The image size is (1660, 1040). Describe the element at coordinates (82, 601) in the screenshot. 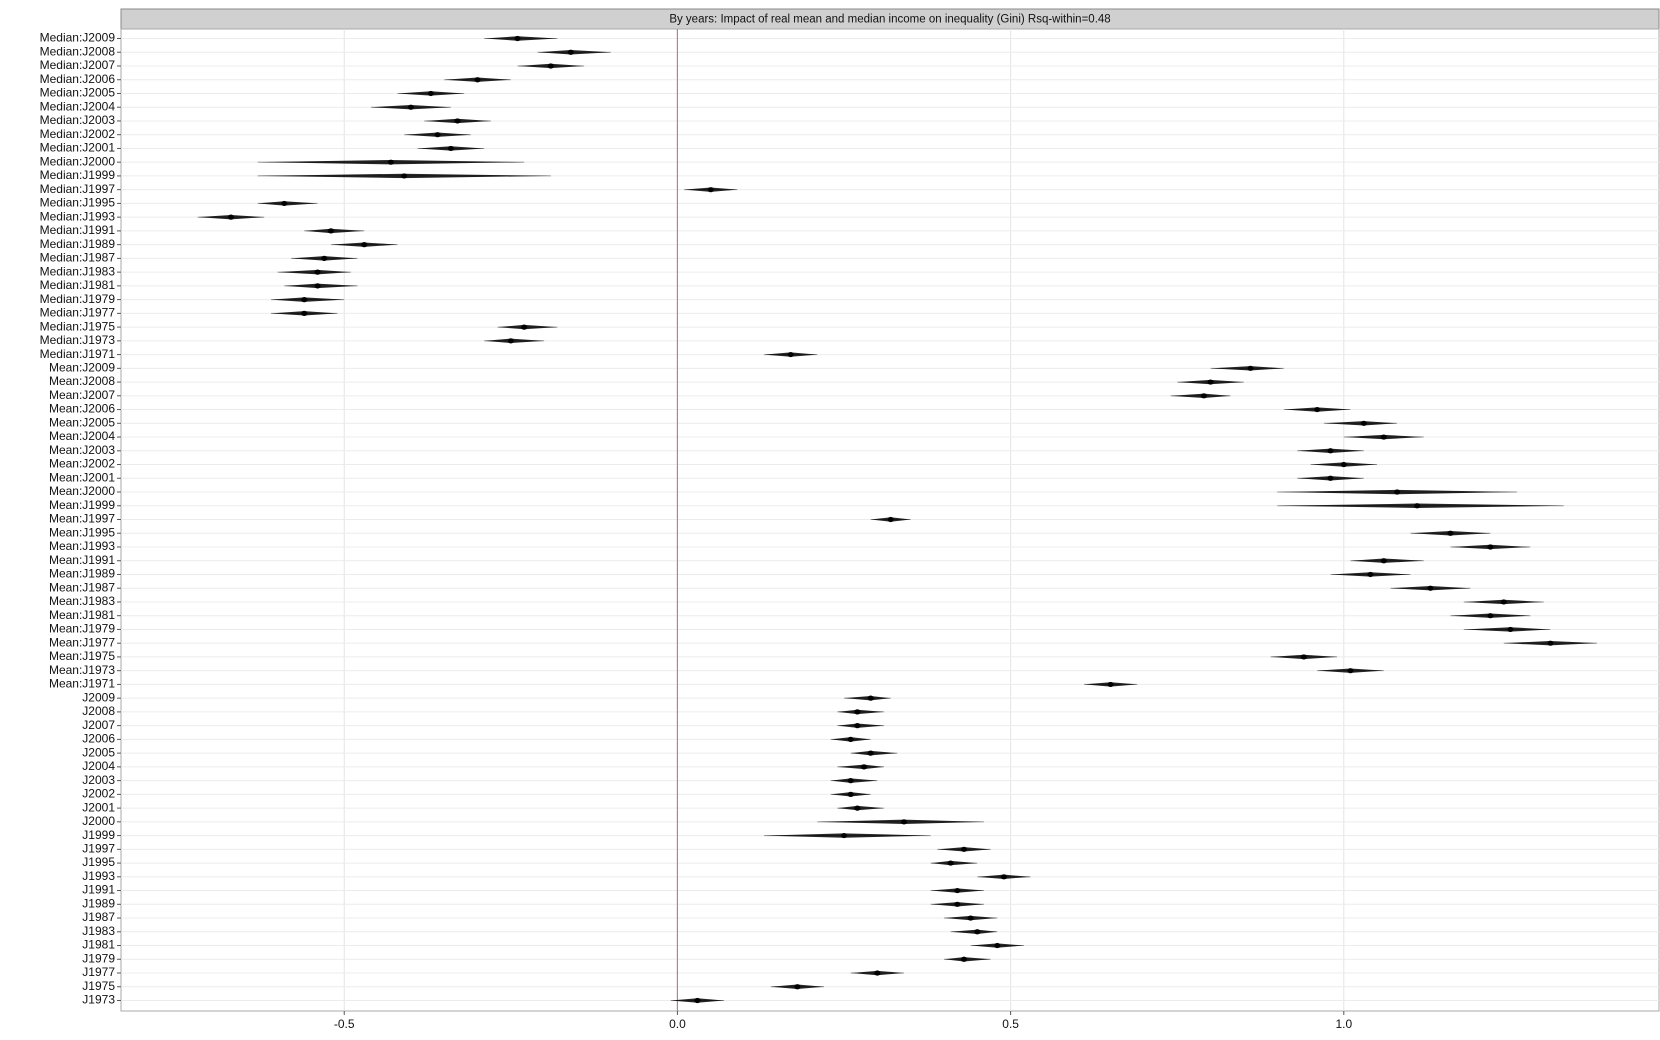

I see `y-tick-label: Mean:J1983` at that location.